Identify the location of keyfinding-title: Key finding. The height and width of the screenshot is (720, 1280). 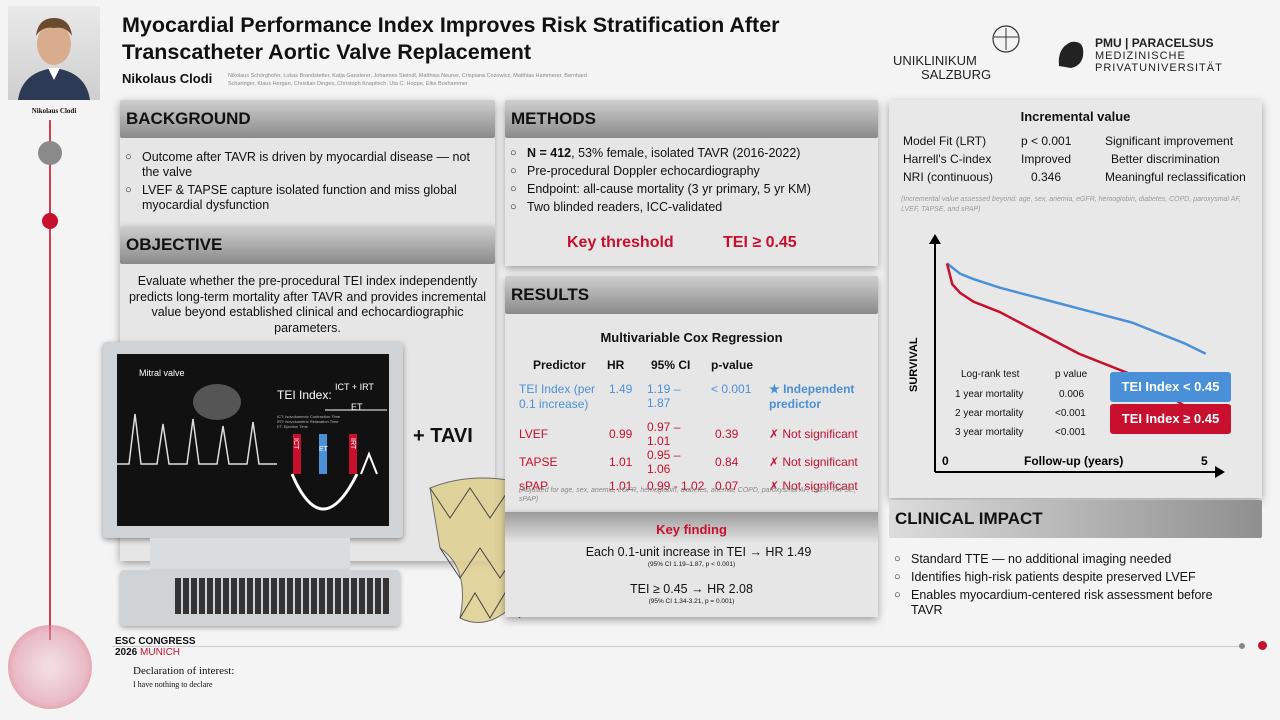
(691, 529).